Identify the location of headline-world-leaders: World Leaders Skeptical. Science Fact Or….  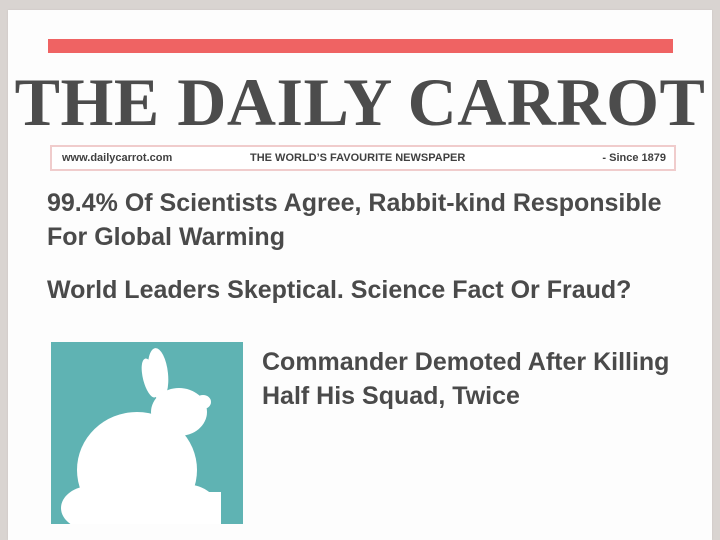
(339, 290).